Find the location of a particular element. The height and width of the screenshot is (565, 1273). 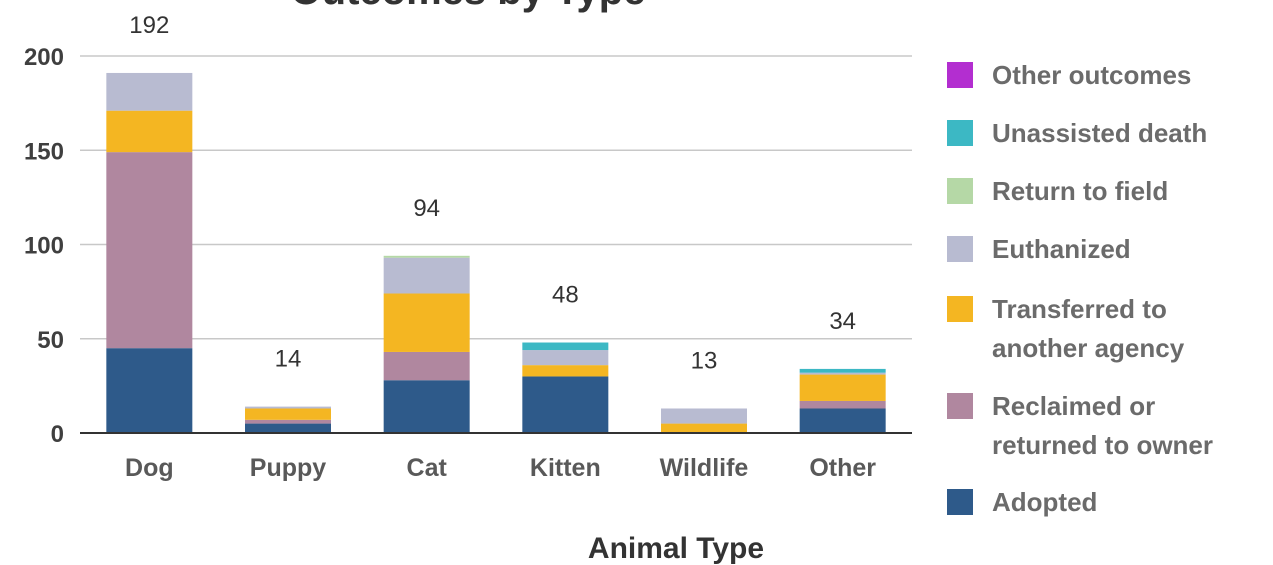

legend-label: Other outcomes is located at coordinates (1091, 75).